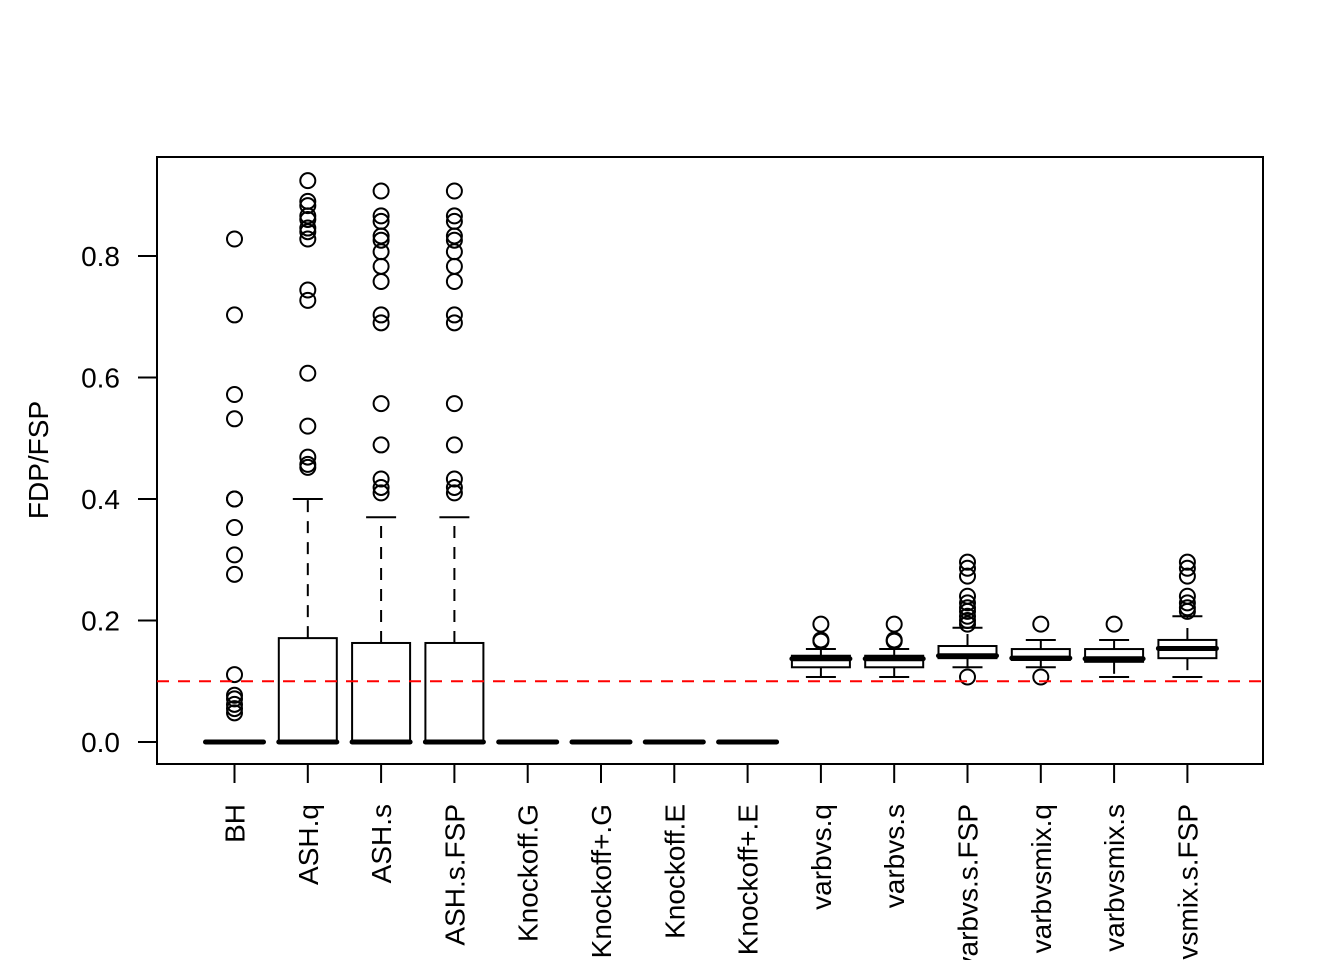 This screenshot has height=960, width=1344. Describe the element at coordinates (100, 621) in the screenshot. I see `y-tick-label: 0.2` at that location.